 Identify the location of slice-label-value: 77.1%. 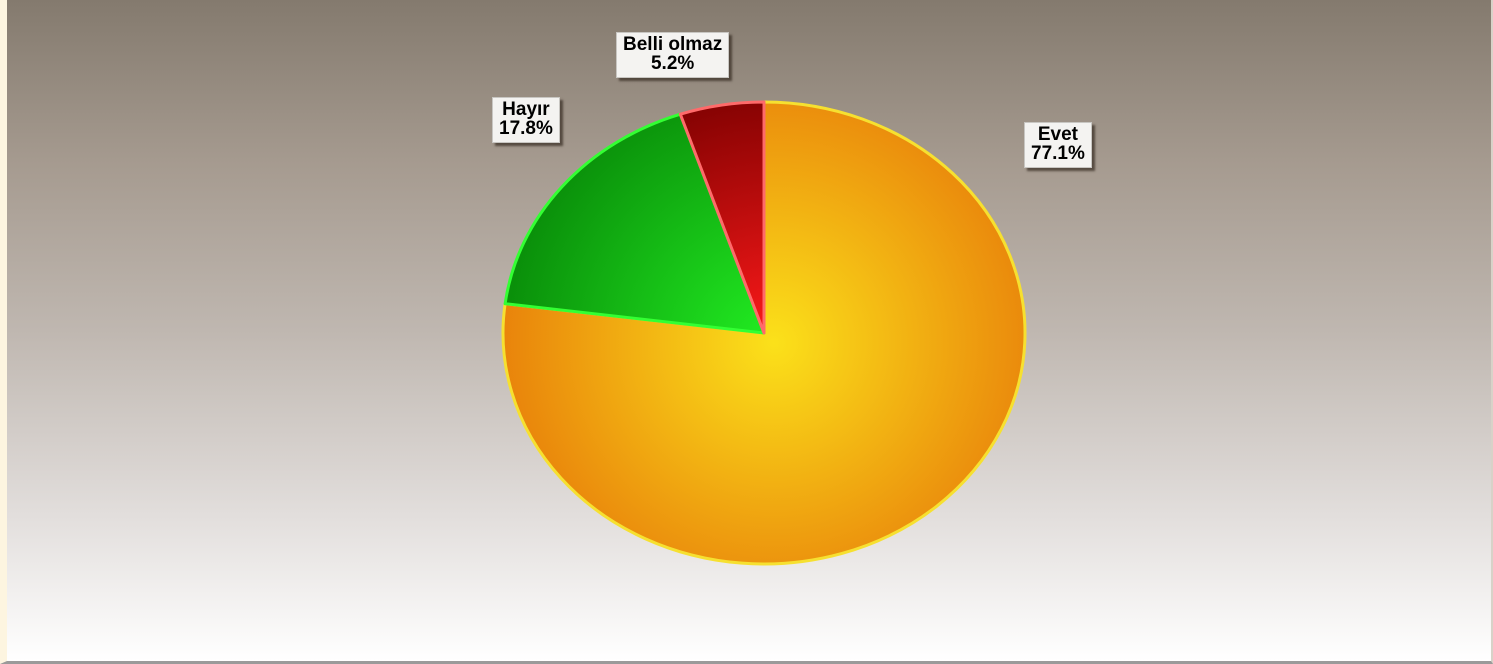
(1058, 153).